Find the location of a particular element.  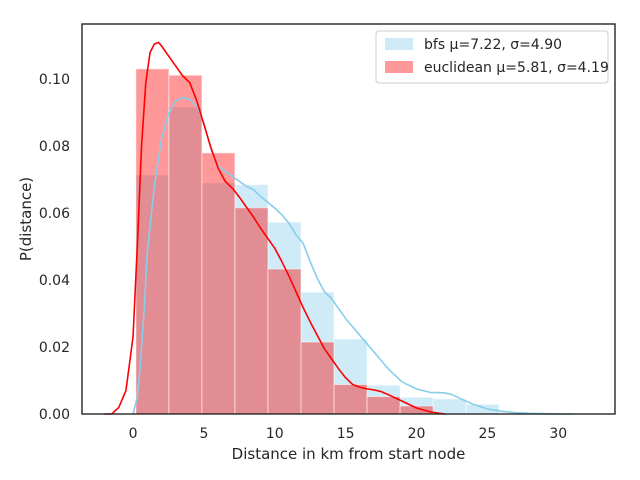

x-tick-label: 0 is located at coordinates (133, 434).